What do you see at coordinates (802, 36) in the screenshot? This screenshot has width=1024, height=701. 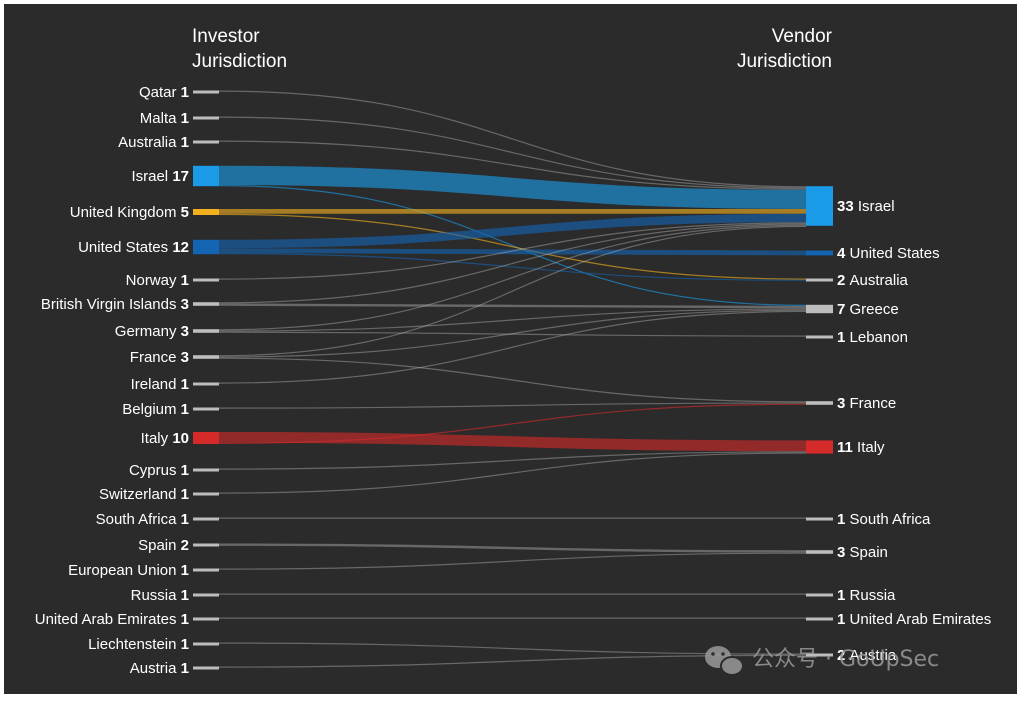 I see `right-title-line1: Vendor` at bounding box center [802, 36].